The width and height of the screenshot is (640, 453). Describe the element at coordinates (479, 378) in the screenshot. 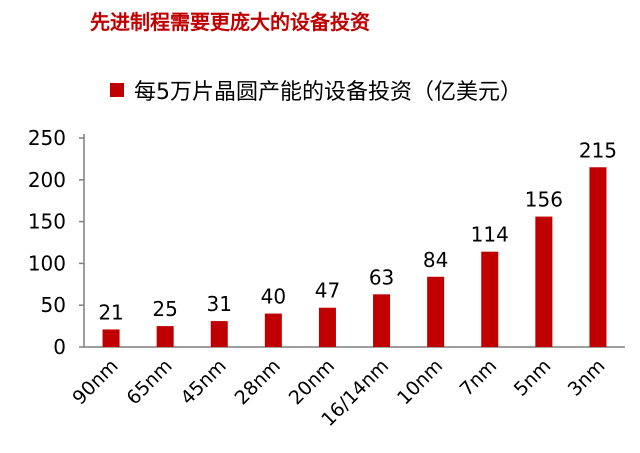

I see `x-tick-label: 7nm` at that location.